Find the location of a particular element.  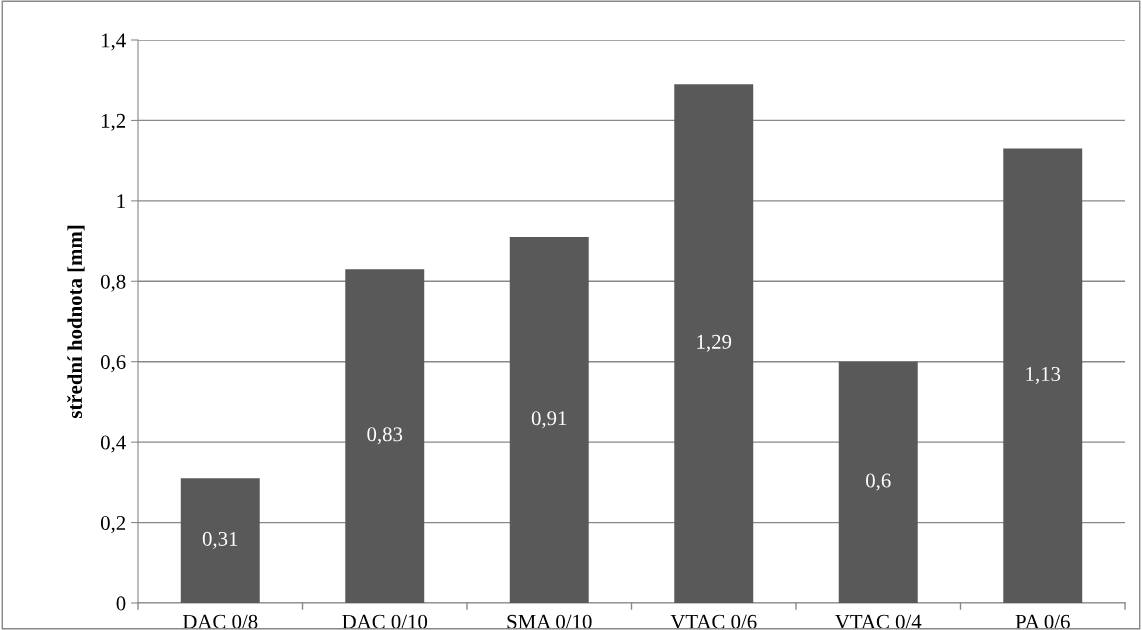

data-label: 0,31 is located at coordinates (220, 540).